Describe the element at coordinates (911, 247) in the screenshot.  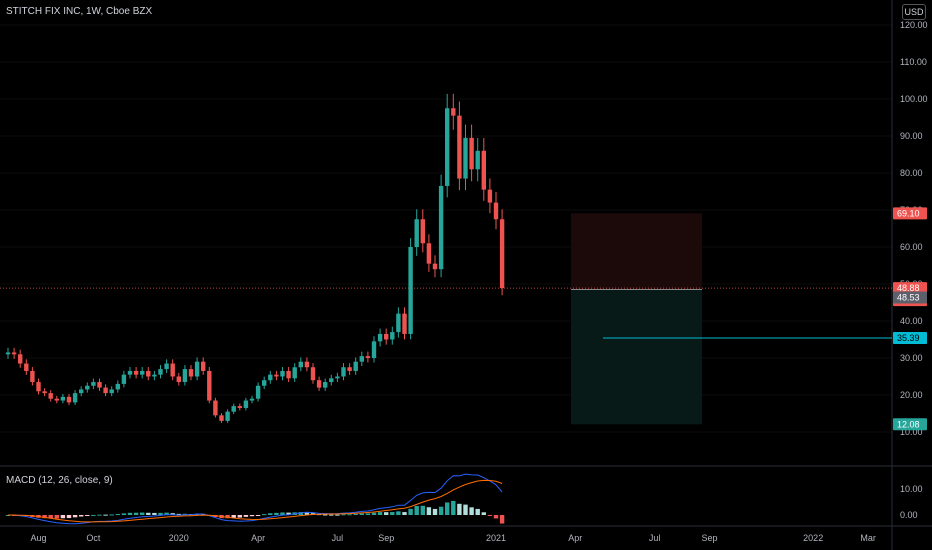
I see `y-tick-label: 60.00` at that location.